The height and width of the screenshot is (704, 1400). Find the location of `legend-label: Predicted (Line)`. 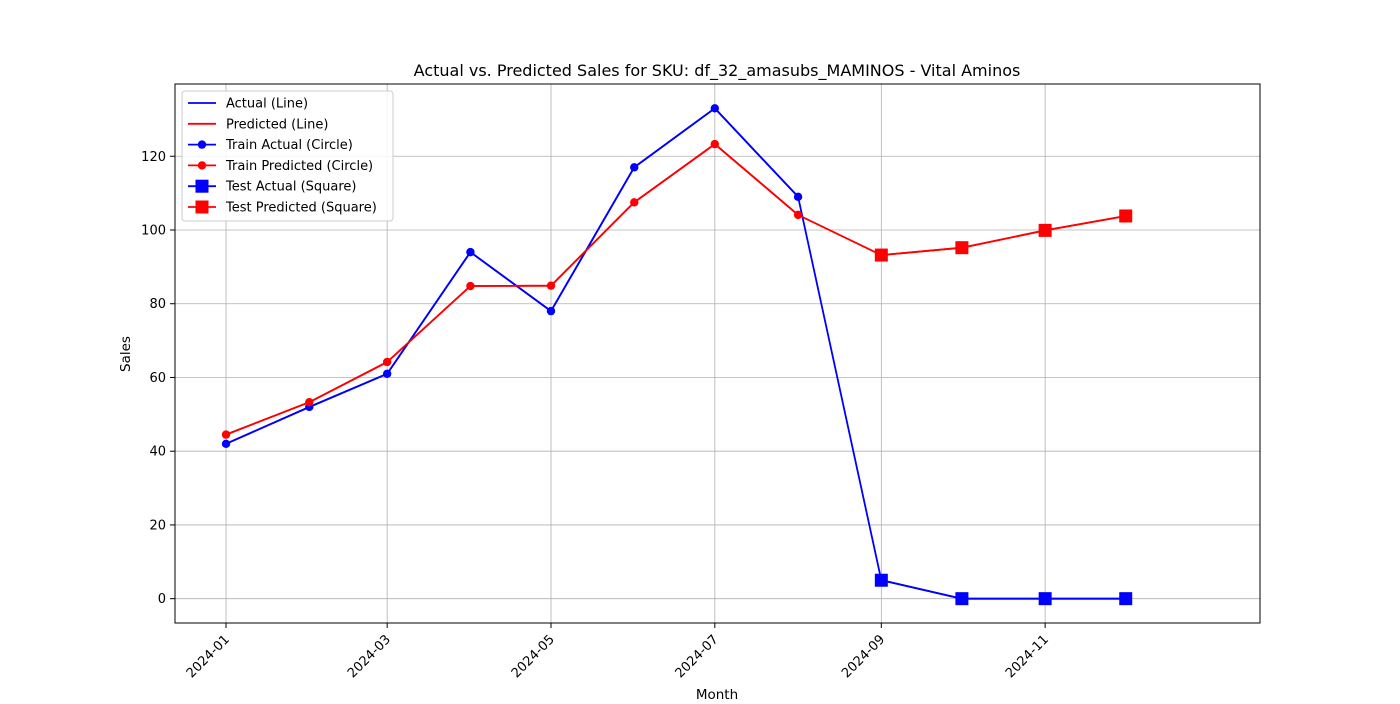

legend-label: Predicted (Line) is located at coordinates (277, 124).